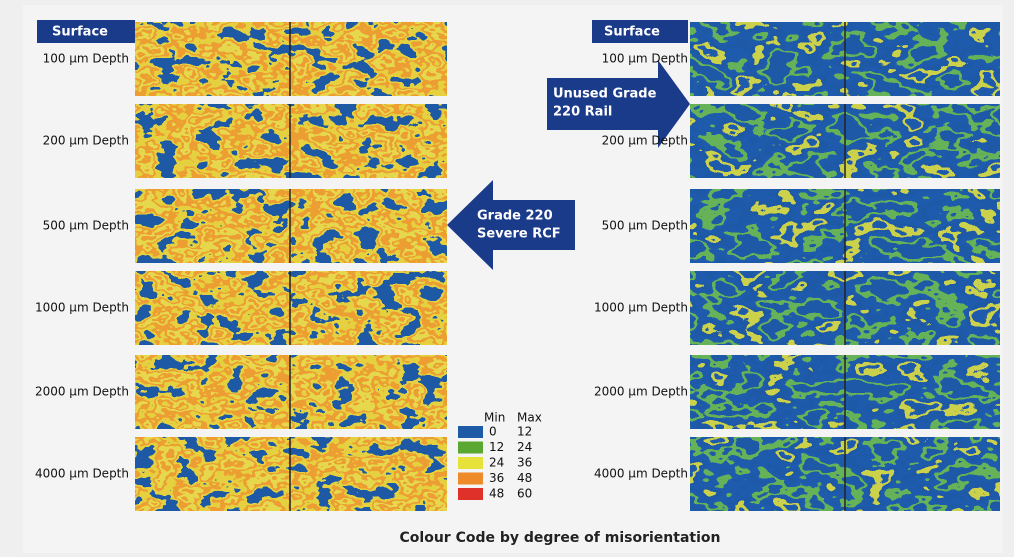 This screenshot has width=1014, height=557. I want to click on legend-min: 0, so click(493, 432).